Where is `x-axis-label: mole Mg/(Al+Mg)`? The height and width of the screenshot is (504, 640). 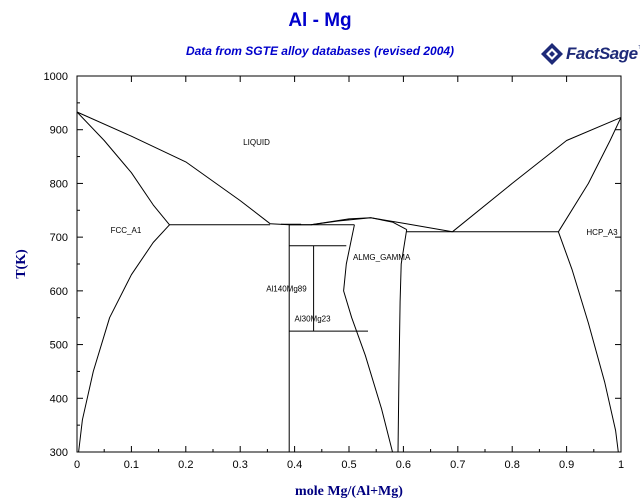
x-axis-label: mole Mg/(Al+Mg) is located at coordinates (349, 491).